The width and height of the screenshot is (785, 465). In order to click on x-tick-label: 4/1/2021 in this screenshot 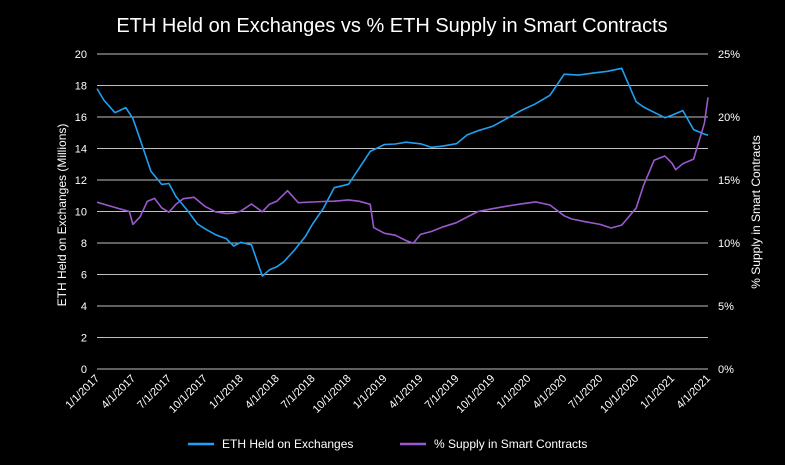, I will do `click(693, 392)`.